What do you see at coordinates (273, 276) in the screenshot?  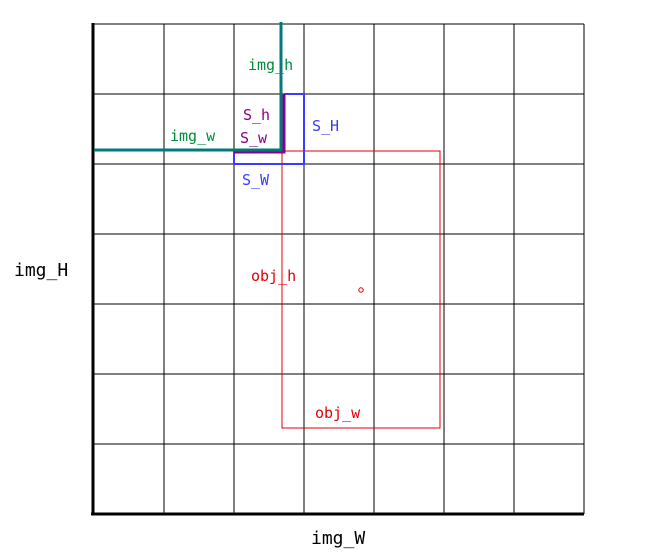 I see `label-obj-h: obj_h` at bounding box center [273, 276].